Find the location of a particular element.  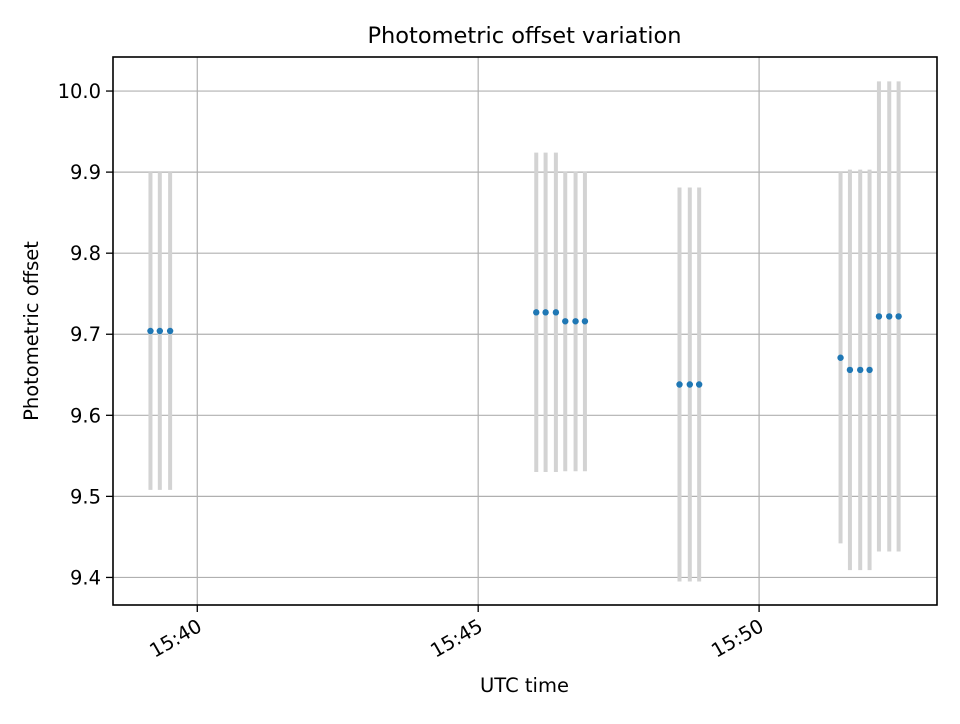

y-tick-label: 9.9 is located at coordinates (85, 172).